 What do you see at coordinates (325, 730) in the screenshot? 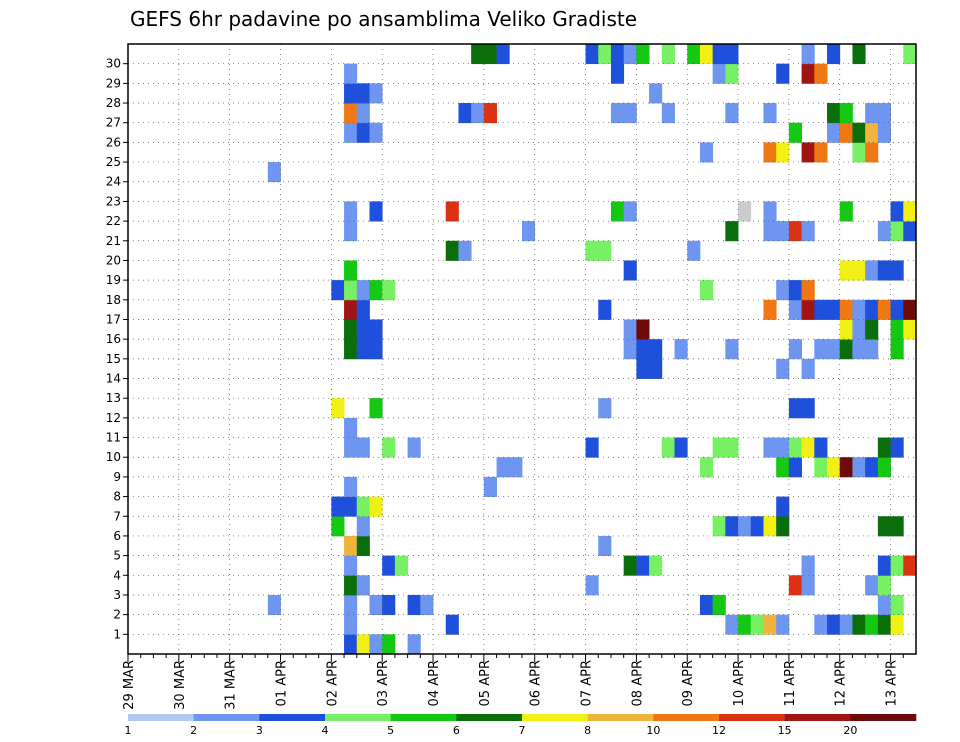
I see `legend-tick-label: 4` at bounding box center [325, 730].